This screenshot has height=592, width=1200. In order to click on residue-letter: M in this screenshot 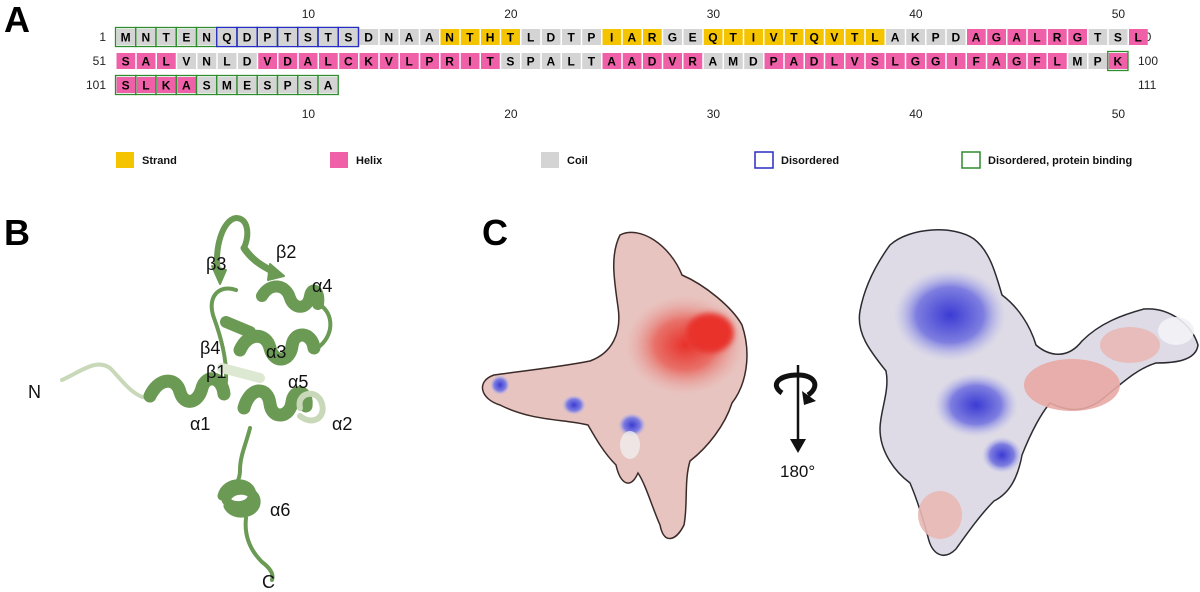, I will do `click(126, 38)`.